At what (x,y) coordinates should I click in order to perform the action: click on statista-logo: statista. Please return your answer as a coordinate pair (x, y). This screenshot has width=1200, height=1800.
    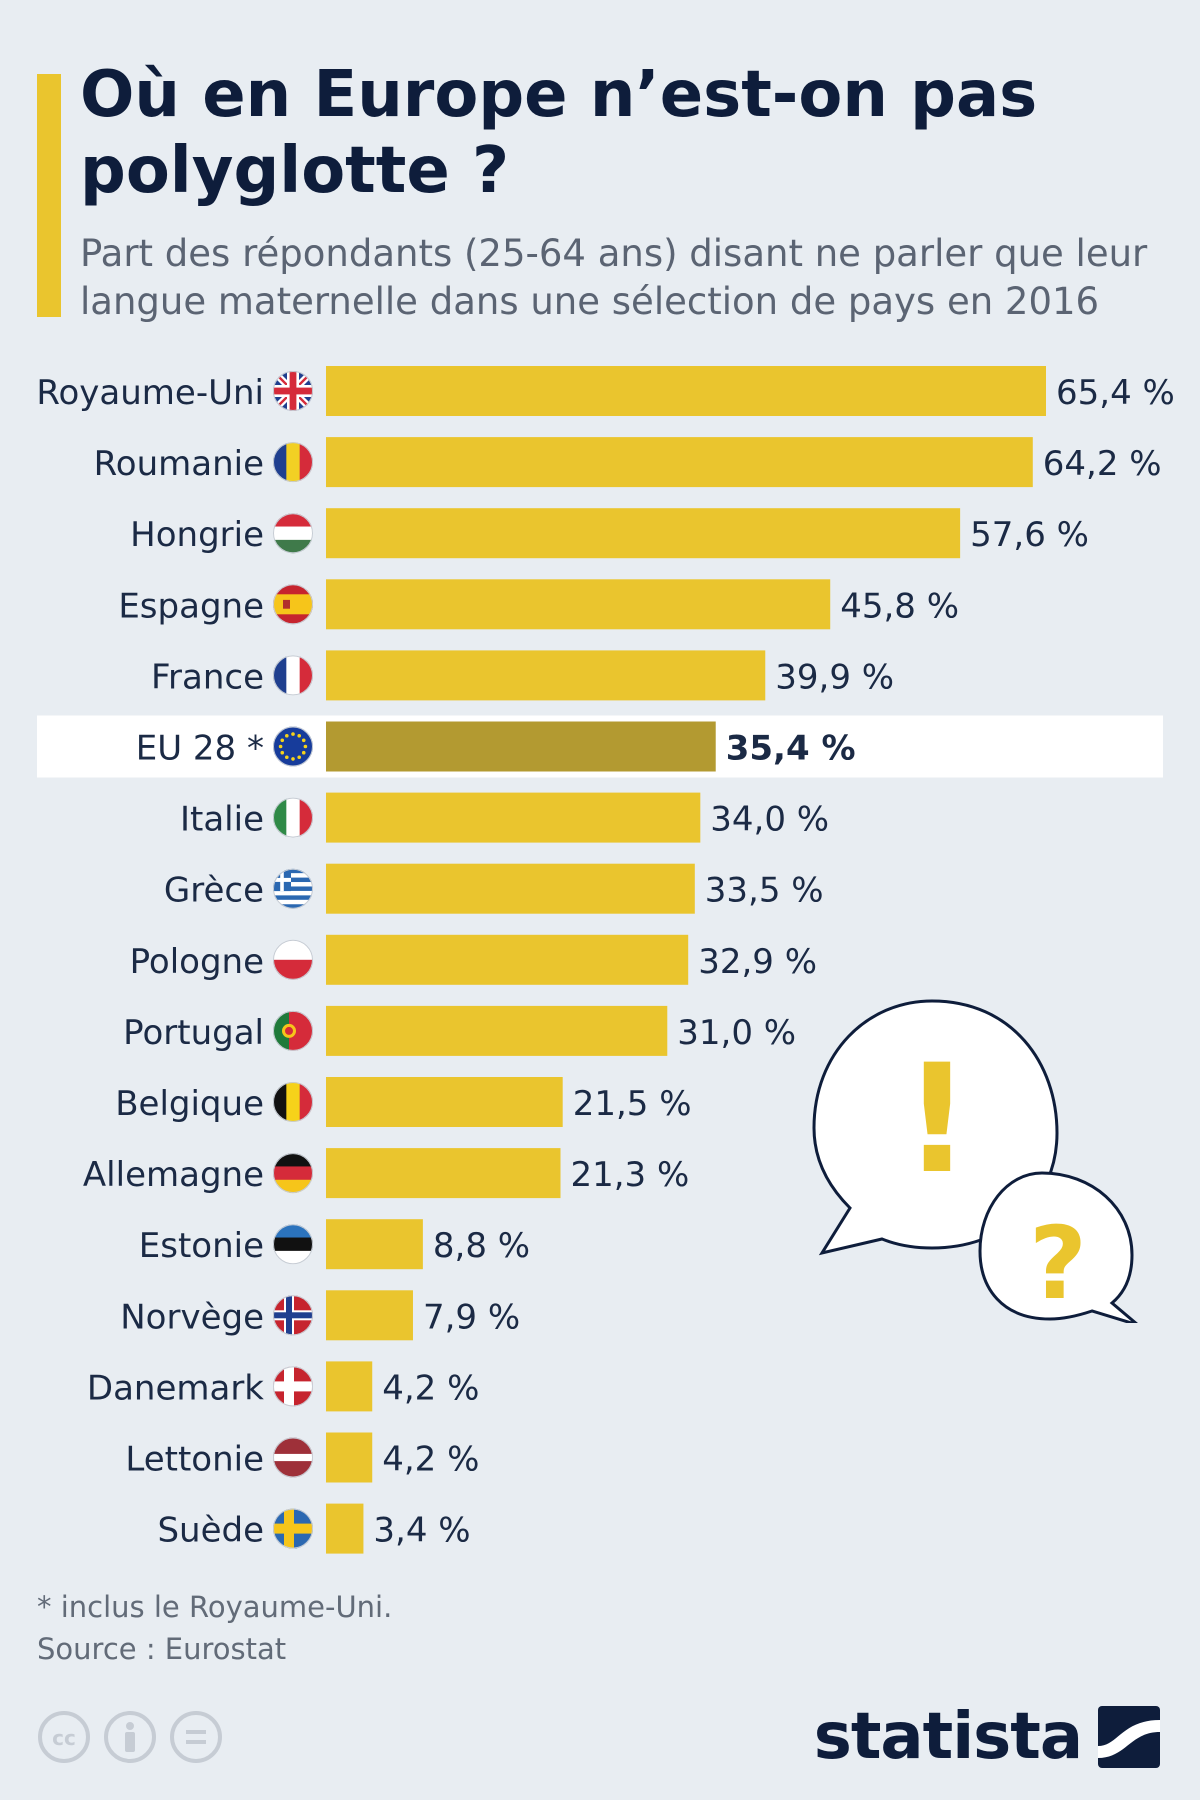
    Looking at the image, I should click on (987, 1737).